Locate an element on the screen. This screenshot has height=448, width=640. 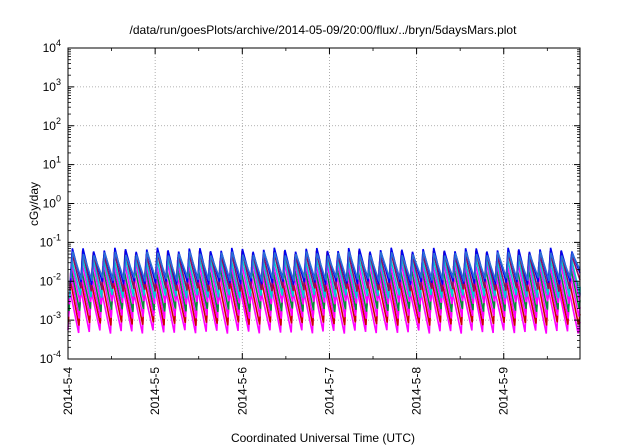
y-tick-label: 10⁻¹ is located at coordinates (50, 240).